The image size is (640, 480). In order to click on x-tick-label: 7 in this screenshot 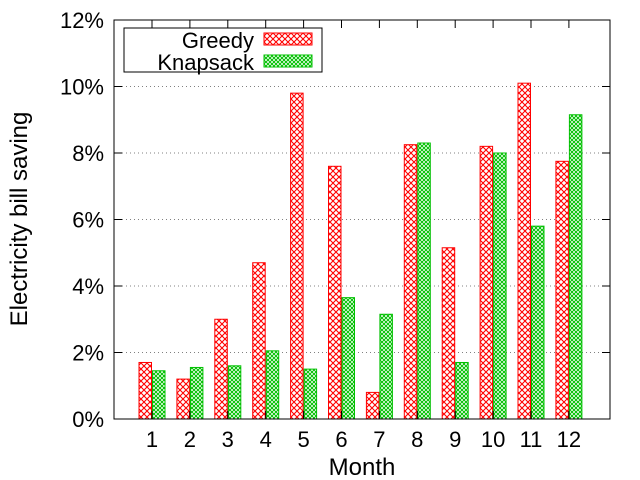, I will do `click(379, 439)`.